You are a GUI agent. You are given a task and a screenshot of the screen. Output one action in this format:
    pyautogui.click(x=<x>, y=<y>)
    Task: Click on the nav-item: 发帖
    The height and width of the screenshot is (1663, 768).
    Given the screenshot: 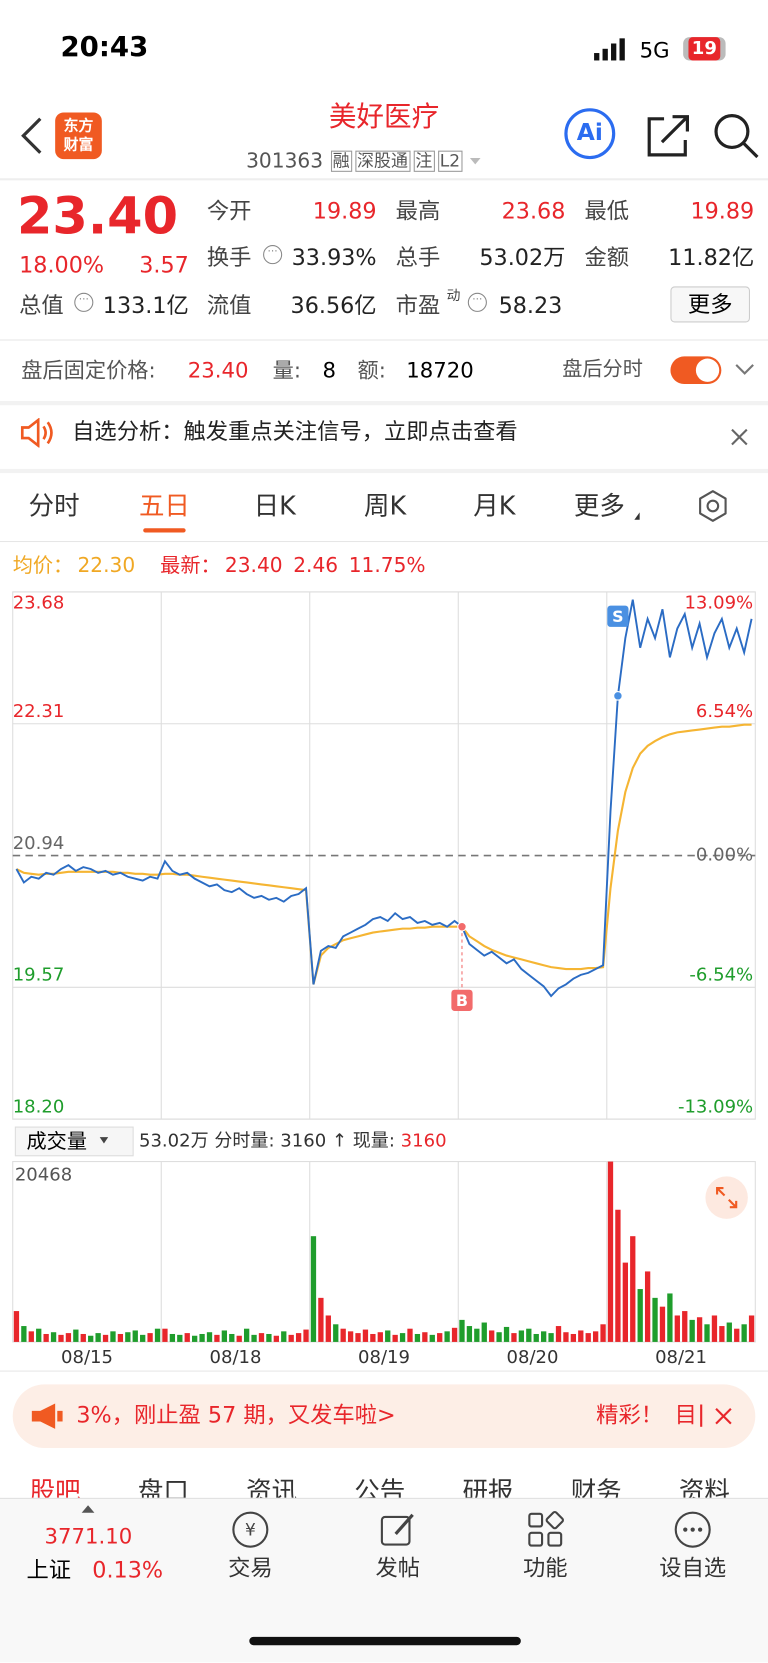 What is the action you would take?
    pyautogui.click(x=398, y=1568)
    